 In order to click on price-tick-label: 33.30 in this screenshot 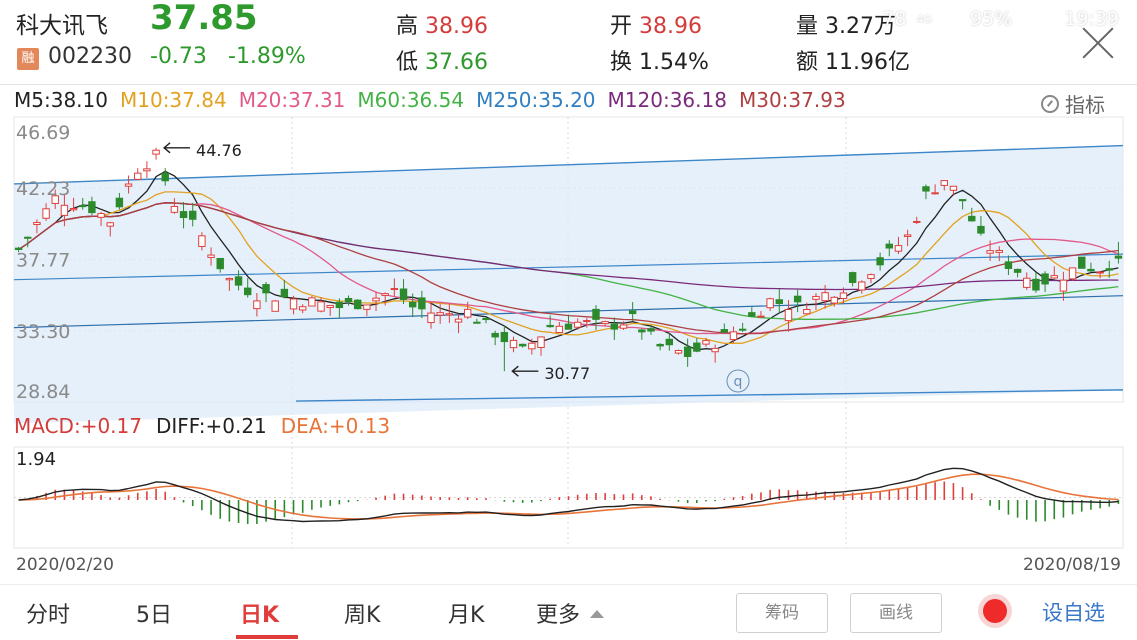, I will do `click(43, 332)`.